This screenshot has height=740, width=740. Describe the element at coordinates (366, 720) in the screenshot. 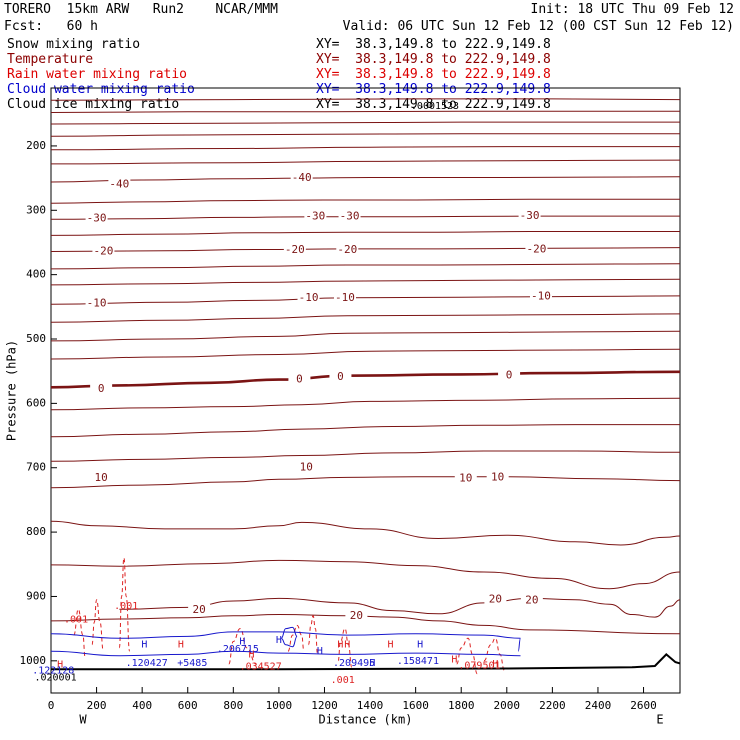

I see `x-axis-title: Distance (km)` at that location.